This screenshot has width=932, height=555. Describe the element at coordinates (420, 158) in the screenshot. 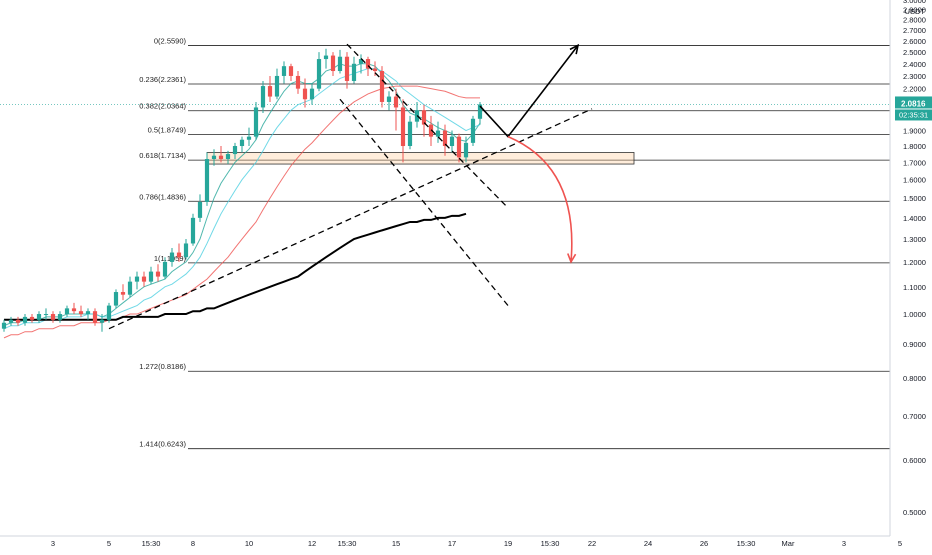

I see `support-zone` at that location.